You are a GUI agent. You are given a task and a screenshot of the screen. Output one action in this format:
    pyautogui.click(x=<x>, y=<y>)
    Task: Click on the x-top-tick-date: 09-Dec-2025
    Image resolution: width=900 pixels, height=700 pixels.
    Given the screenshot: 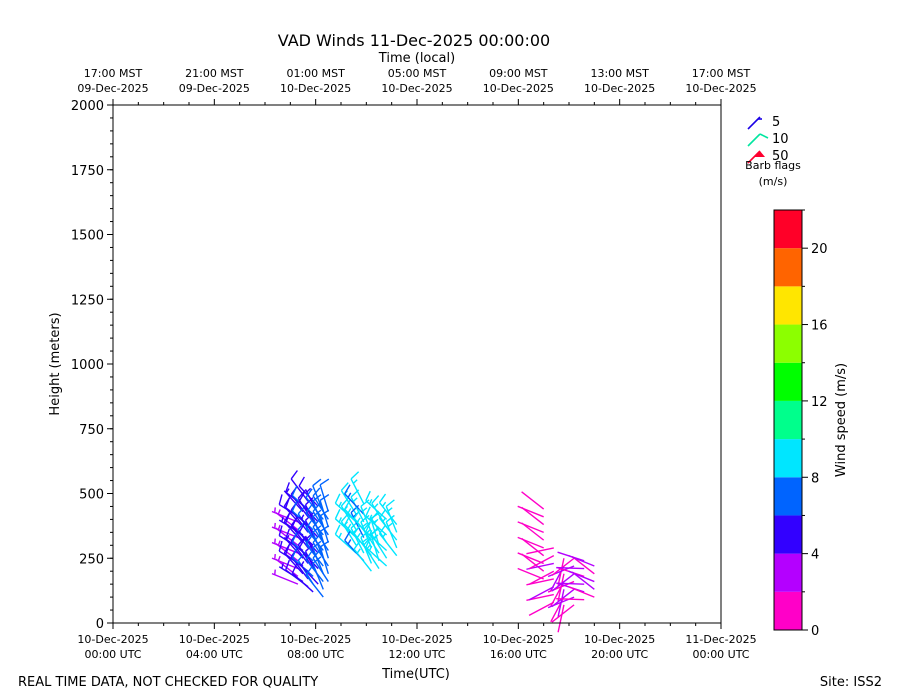 What is the action you would take?
    pyautogui.click(x=112, y=88)
    